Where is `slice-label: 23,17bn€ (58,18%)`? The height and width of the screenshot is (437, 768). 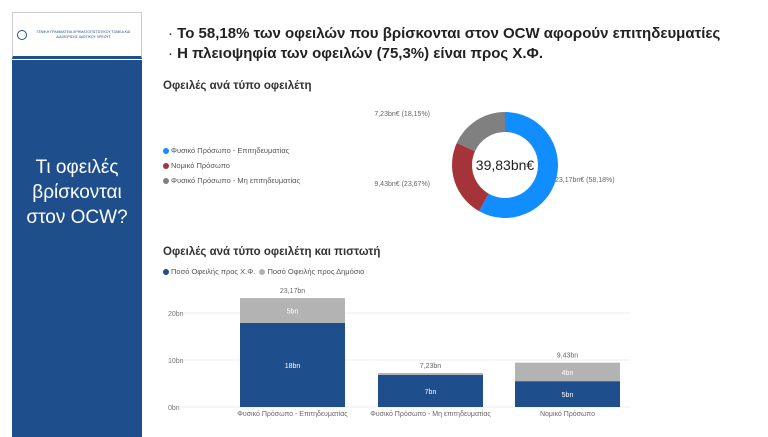
slice-label: 23,17bn€ (58,18%) is located at coordinates (585, 180).